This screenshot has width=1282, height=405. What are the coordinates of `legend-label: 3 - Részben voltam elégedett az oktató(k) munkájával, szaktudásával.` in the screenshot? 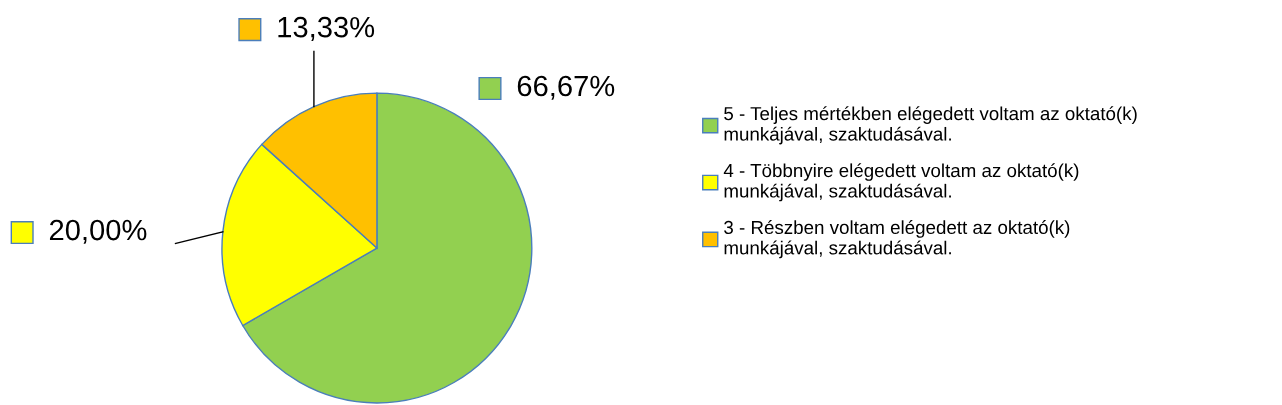 It's located at (897, 239).